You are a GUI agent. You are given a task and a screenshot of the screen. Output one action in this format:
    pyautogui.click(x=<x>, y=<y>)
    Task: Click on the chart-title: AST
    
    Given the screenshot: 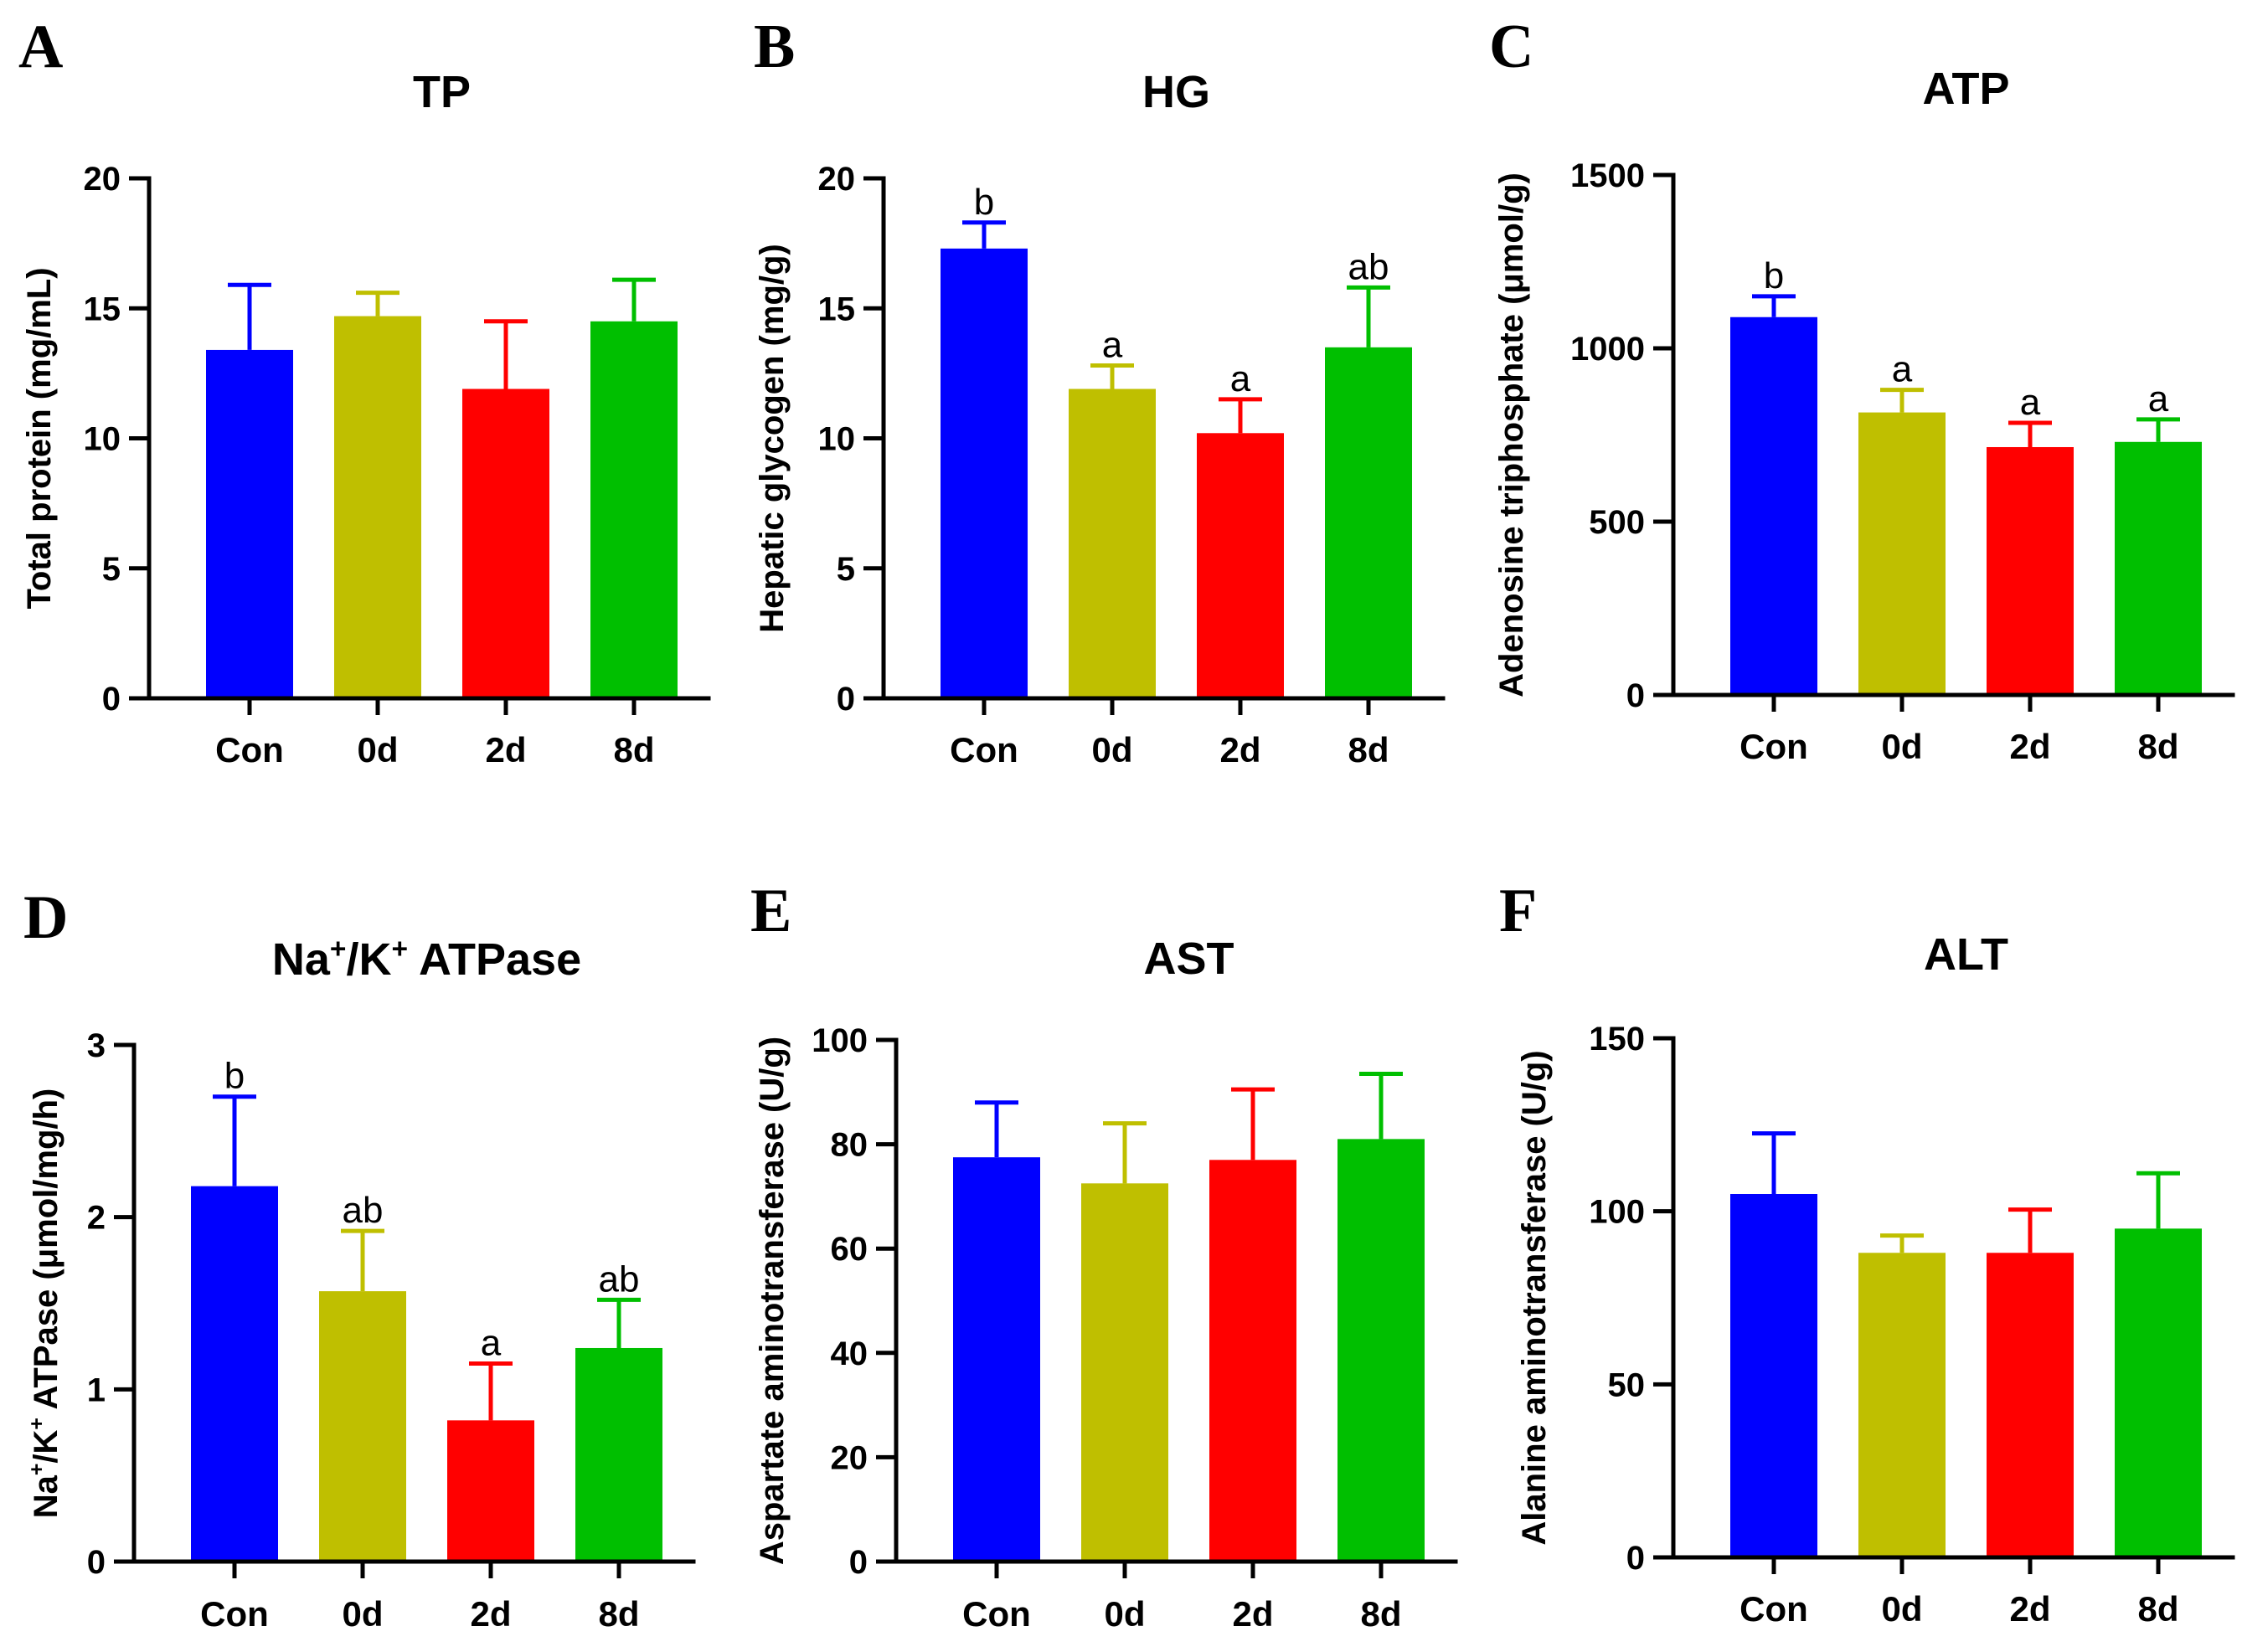 What is the action you would take?
    pyautogui.click(x=1189, y=959)
    